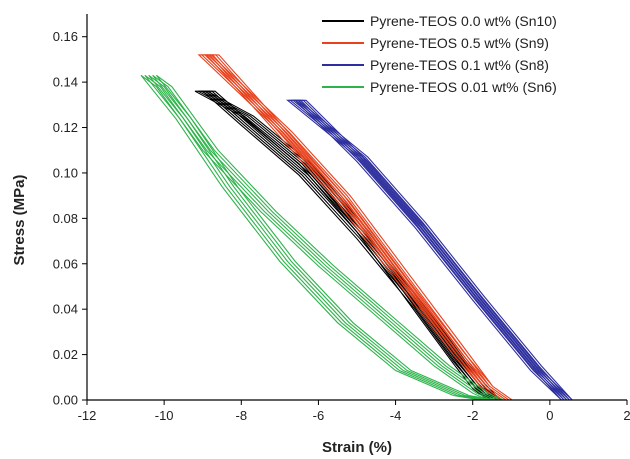 The image size is (630, 459). I want to click on x-tick-label: 0, so click(549, 415).